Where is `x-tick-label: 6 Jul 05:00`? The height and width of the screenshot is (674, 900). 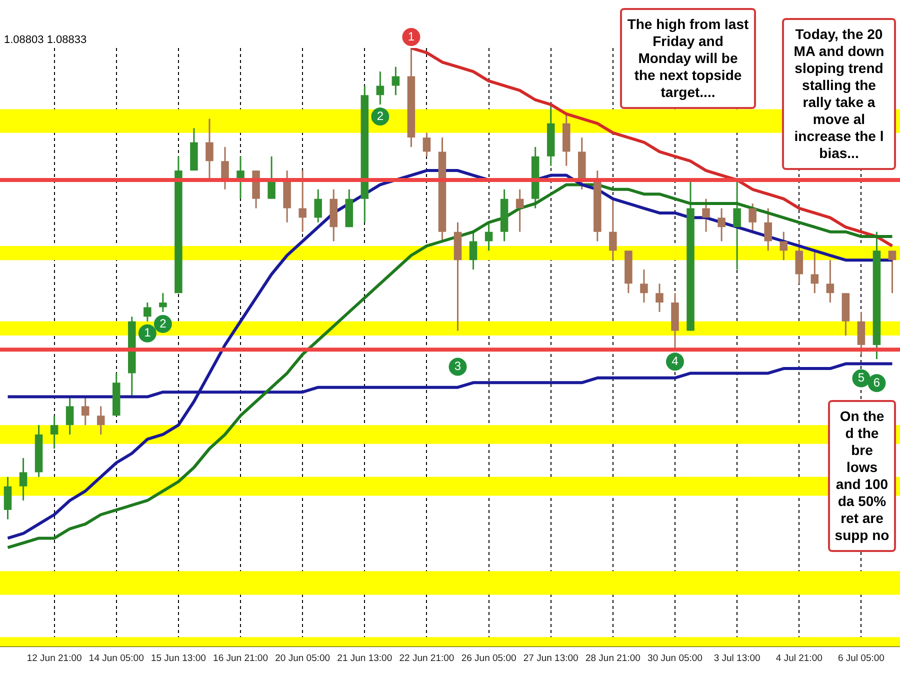 x-tick-label: 6 Jul 05:00 is located at coordinates (861, 658).